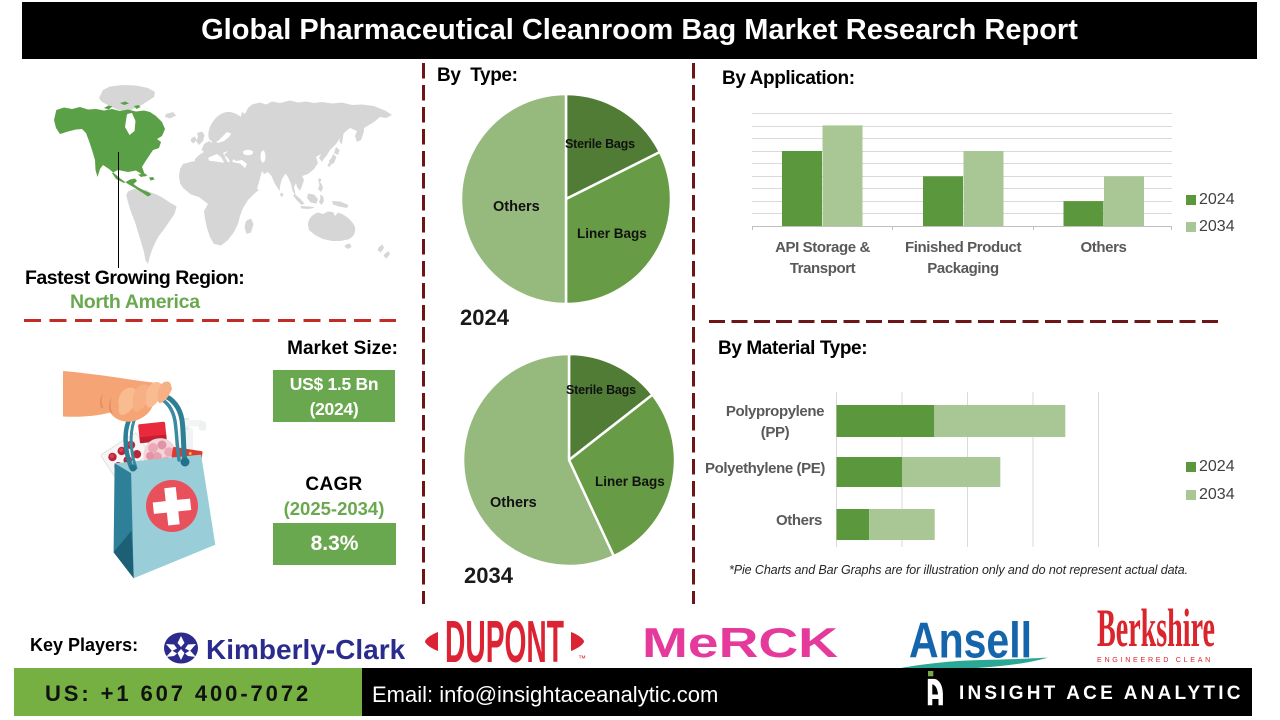 This screenshot has width=1280, height=720. What do you see at coordinates (582, 658) in the screenshot?
I see `svg-text: ™` at bounding box center [582, 658].